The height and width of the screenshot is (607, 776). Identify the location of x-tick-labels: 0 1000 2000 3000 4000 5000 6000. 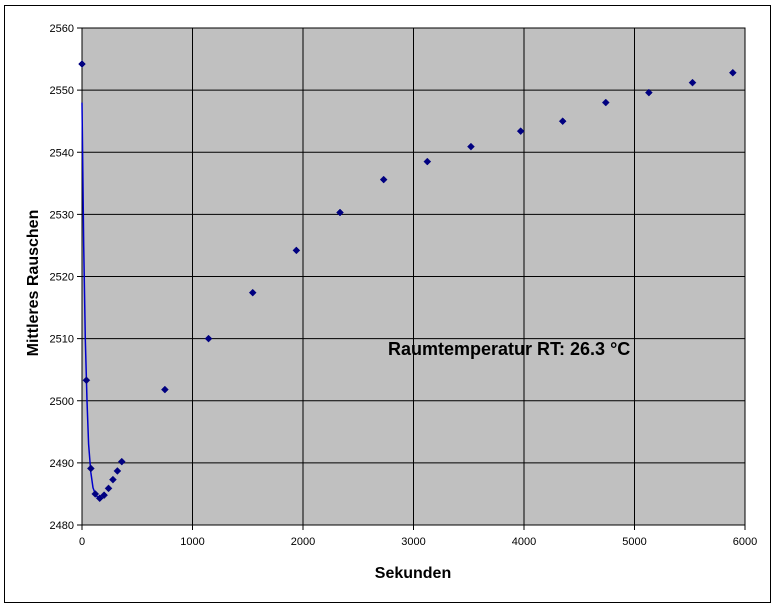
(418, 542).